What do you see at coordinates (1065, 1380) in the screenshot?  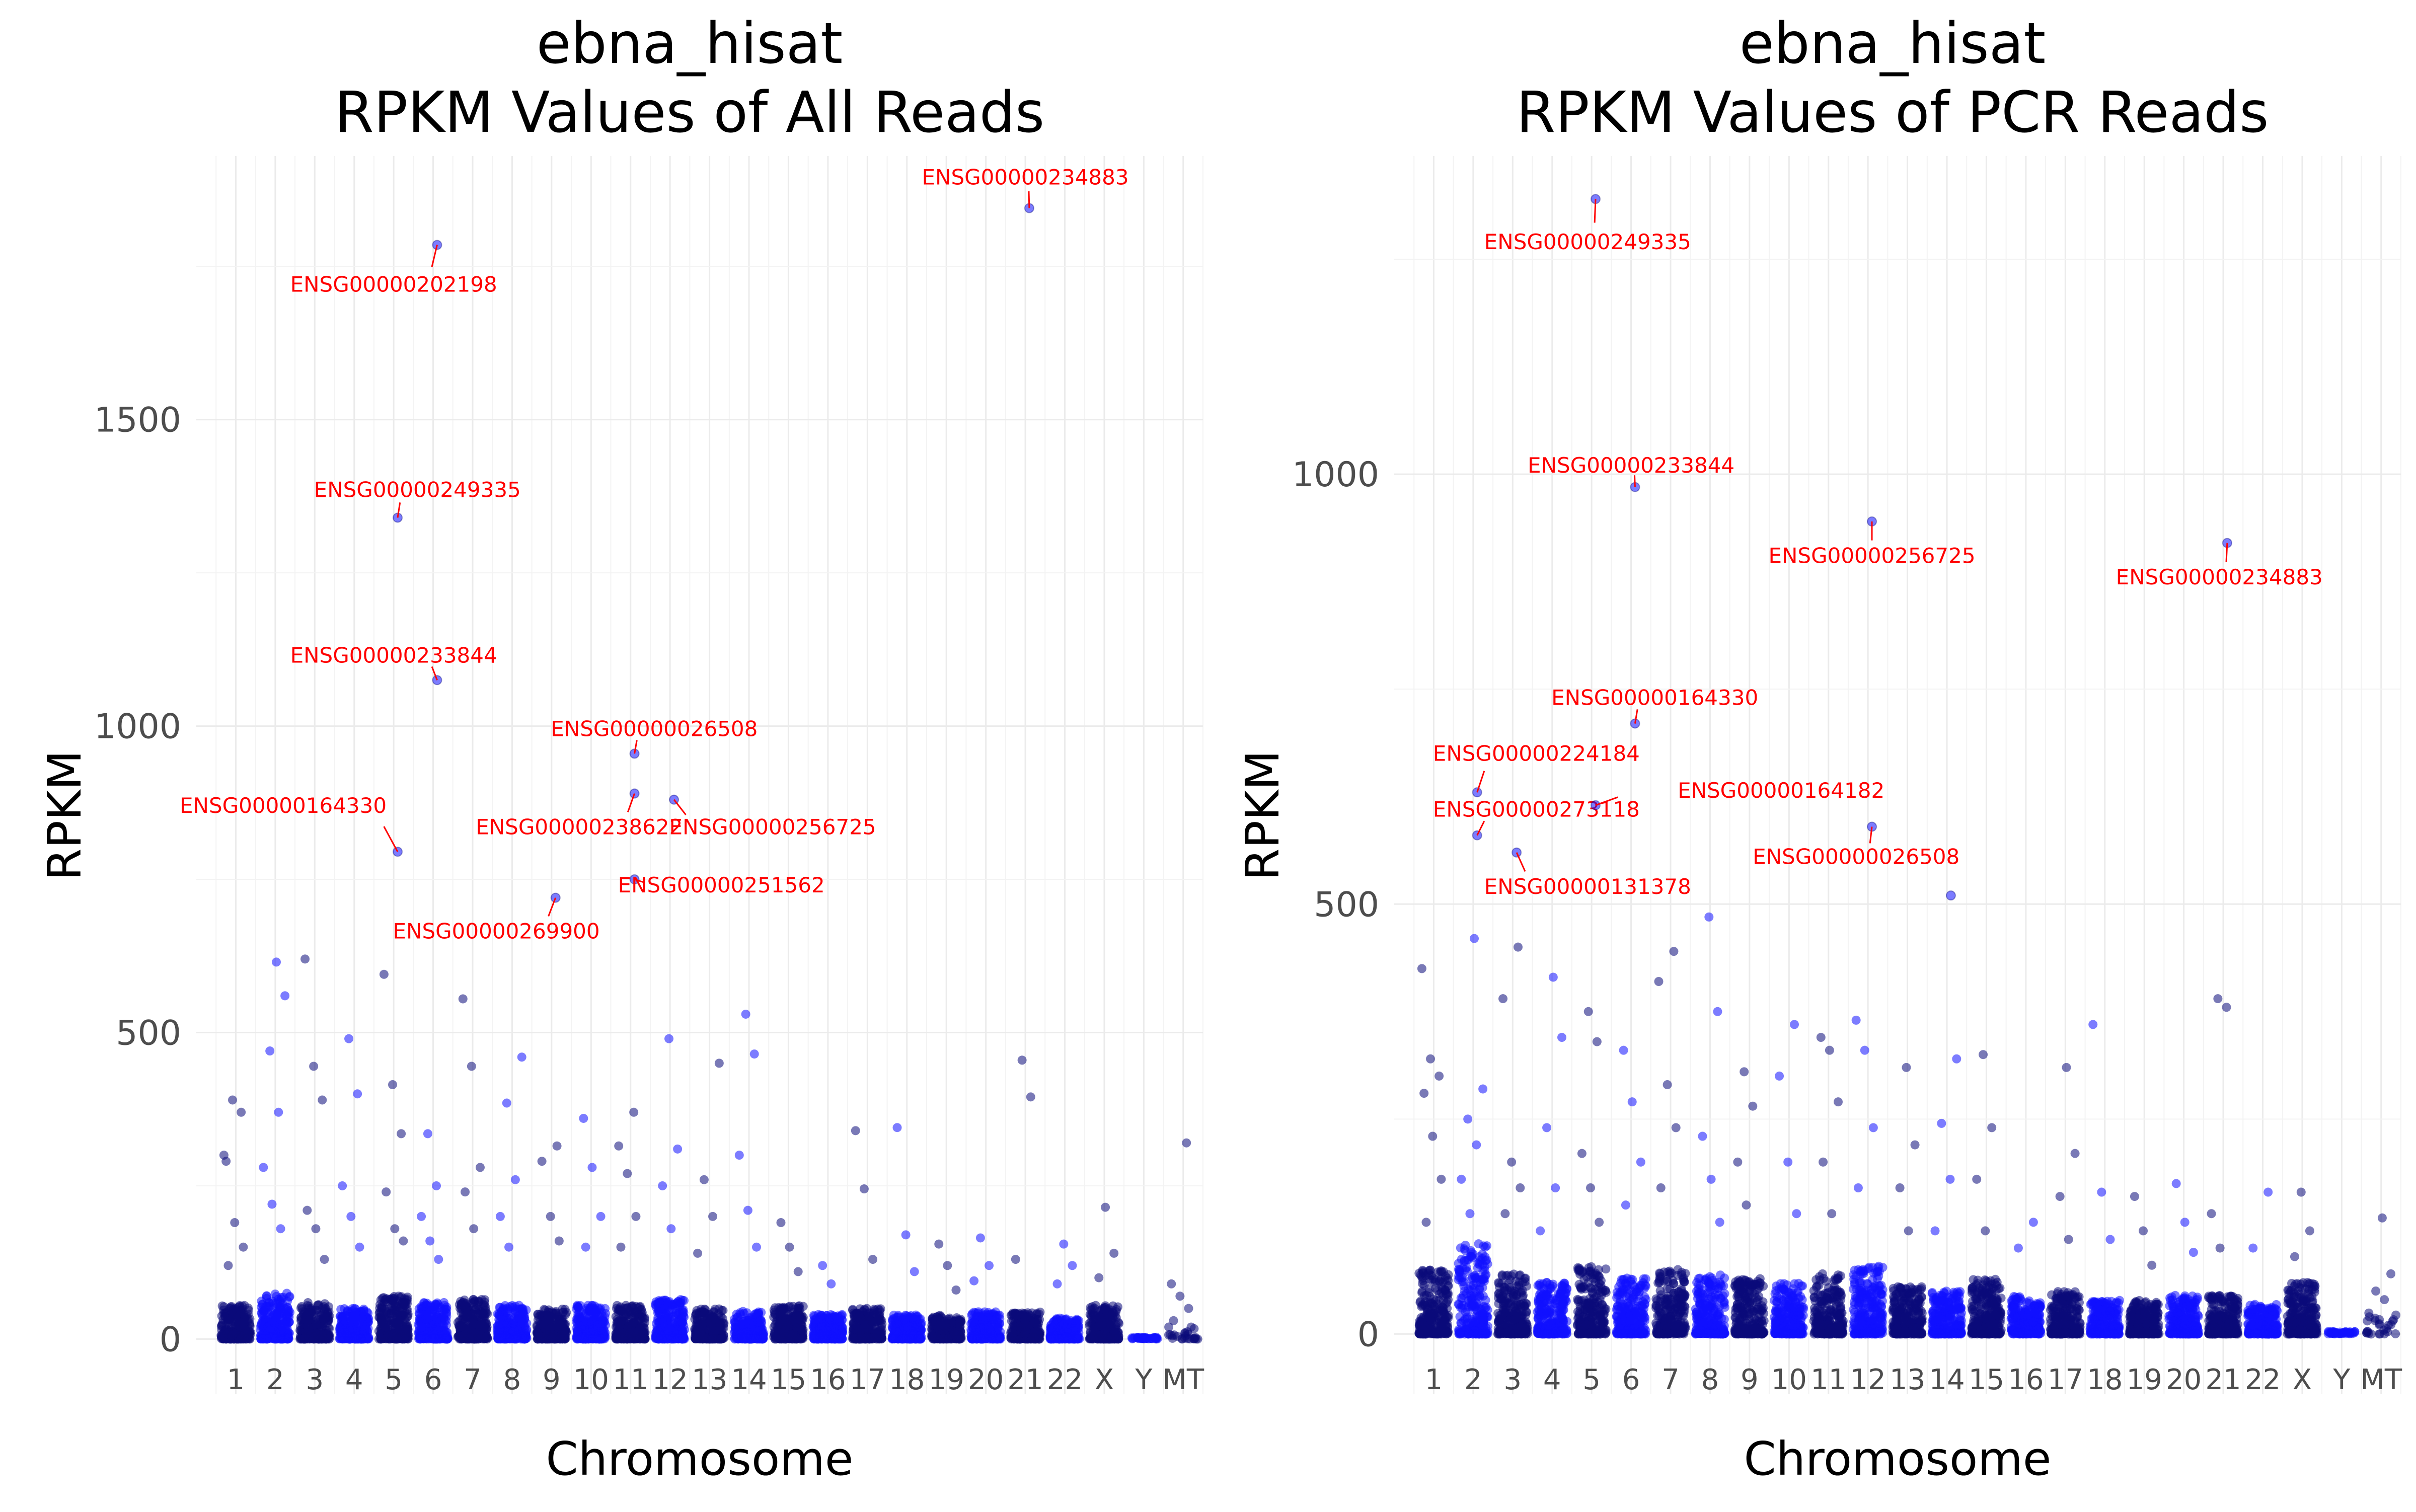 I see `x-tick-label: 22` at bounding box center [1065, 1380].